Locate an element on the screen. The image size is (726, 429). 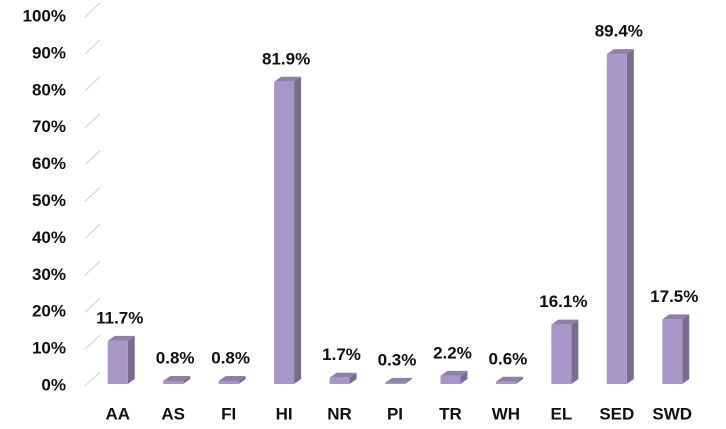
x-tick-label: AS is located at coordinates (173, 413).